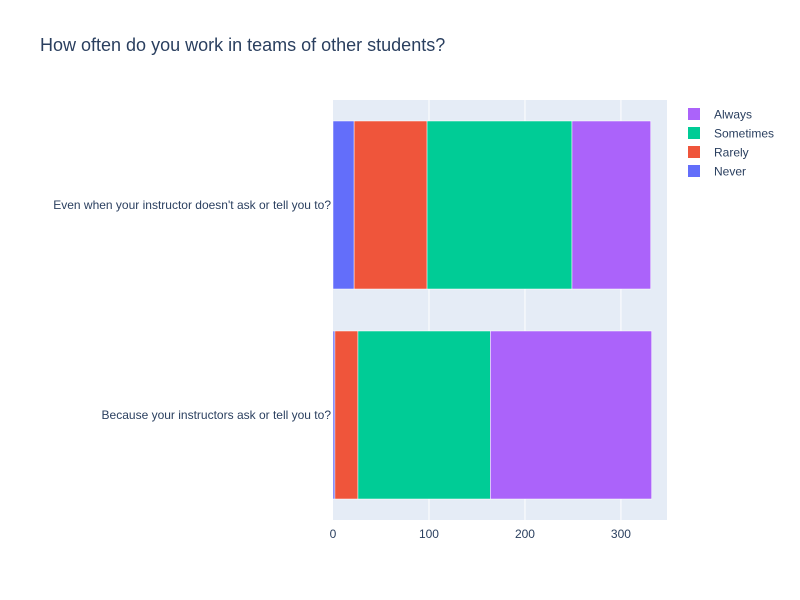 This screenshot has width=800, height=600. What do you see at coordinates (525, 534) in the screenshot?
I see `x-tick-label: 200` at bounding box center [525, 534].